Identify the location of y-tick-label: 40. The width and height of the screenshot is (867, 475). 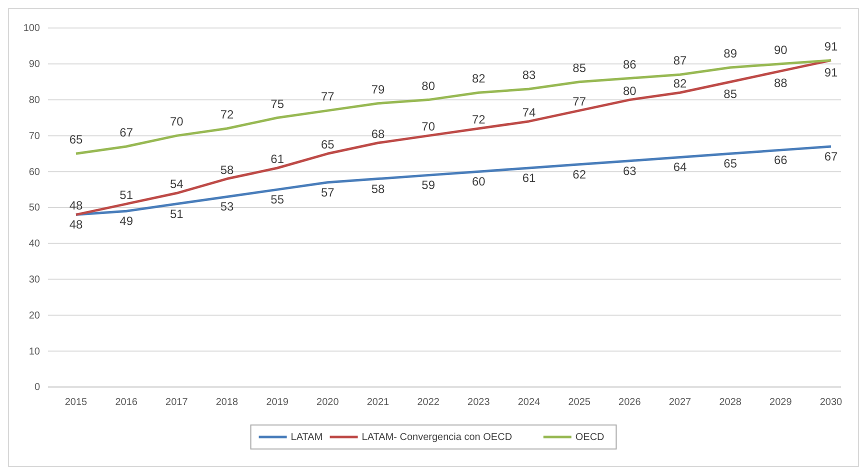
(34, 244).